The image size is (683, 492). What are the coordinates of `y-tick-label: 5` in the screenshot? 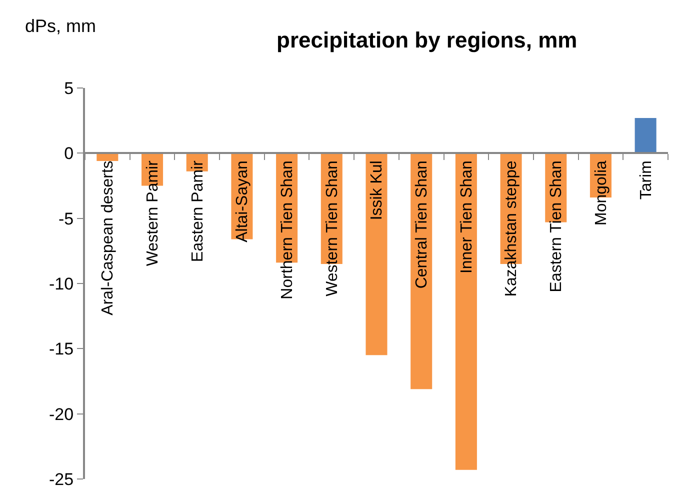 It's located at (69, 88).